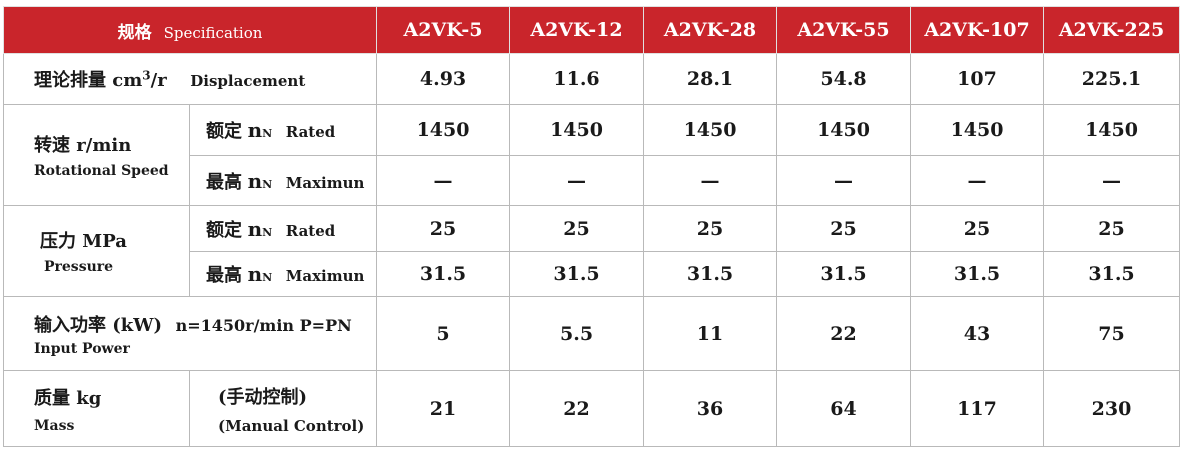  Describe the element at coordinates (283, 180) in the screenshot. I see `speed-max-label: 最高 nN Maximun` at that location.